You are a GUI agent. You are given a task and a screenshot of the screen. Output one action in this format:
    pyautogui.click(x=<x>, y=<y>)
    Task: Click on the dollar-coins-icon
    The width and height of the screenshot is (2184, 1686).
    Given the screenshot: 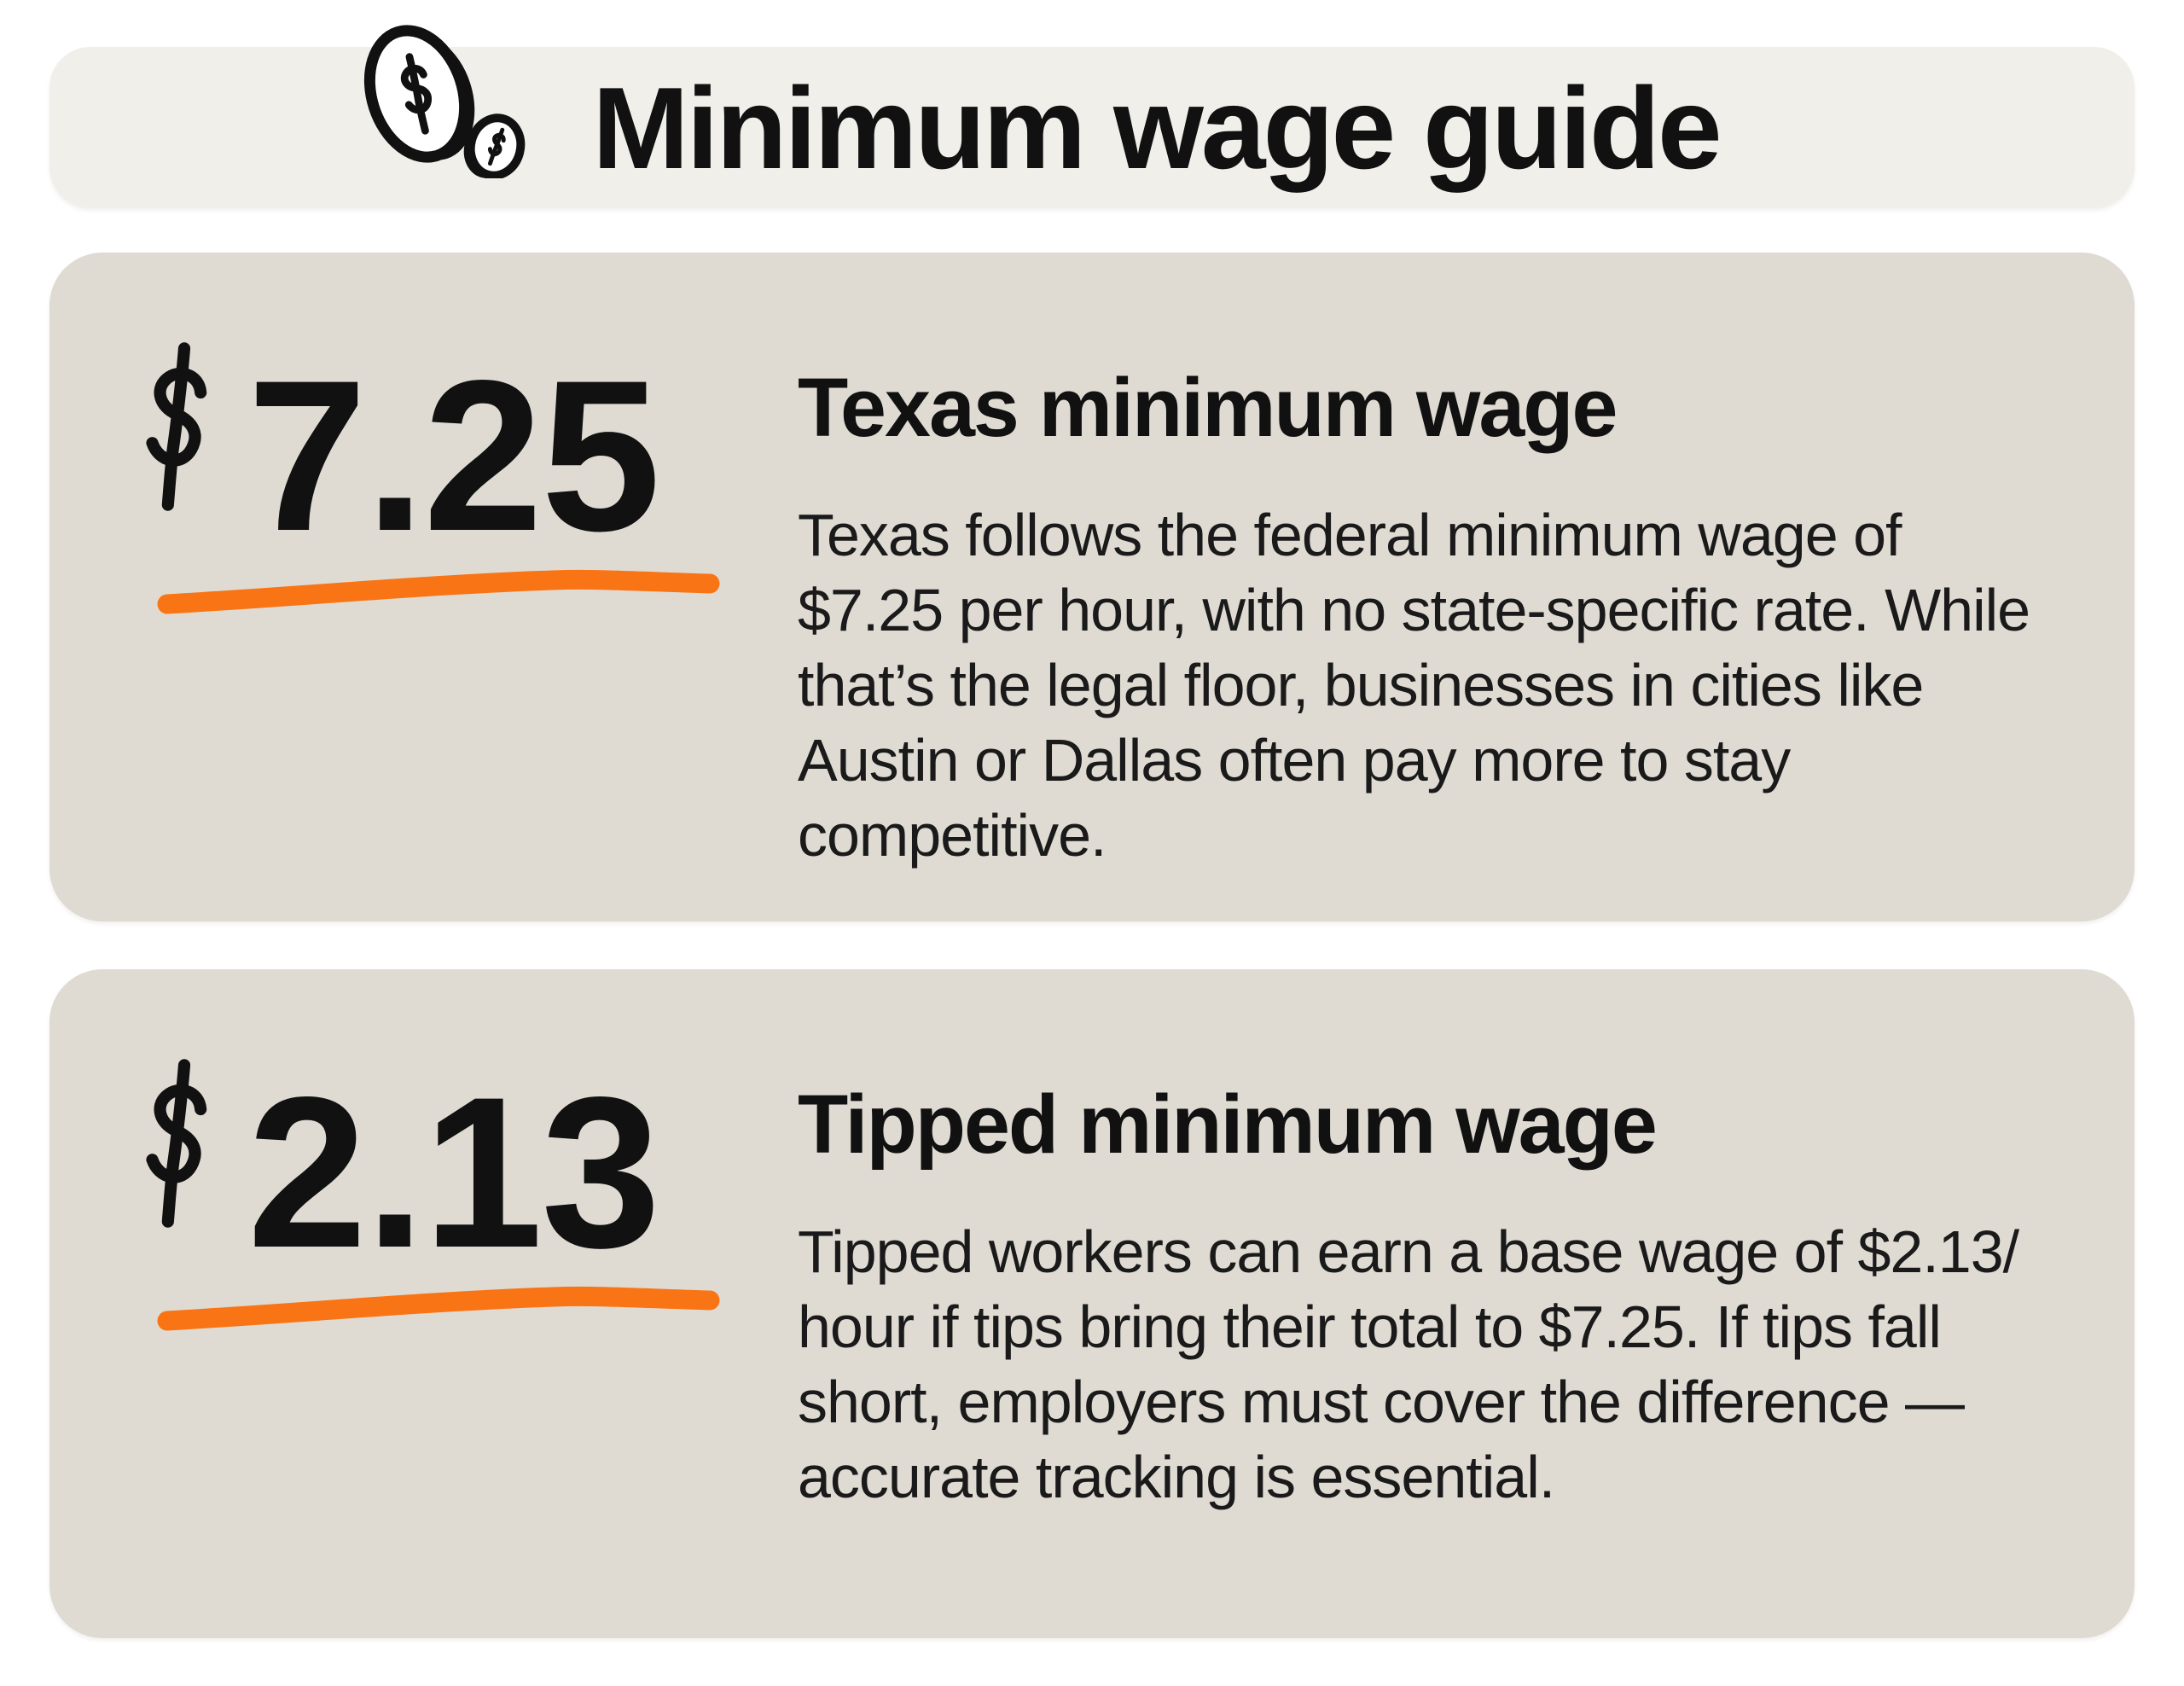 What is the action you would take?
    pyautogui.click(x=444, y=101)
    